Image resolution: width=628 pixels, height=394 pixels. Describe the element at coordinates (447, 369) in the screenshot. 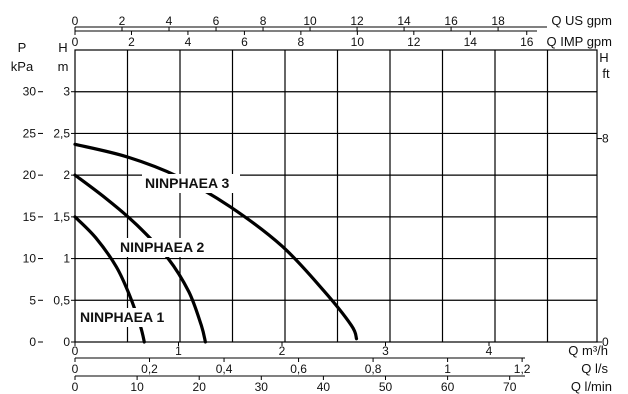

I see `q-ls-tick-label: 1` at that location.